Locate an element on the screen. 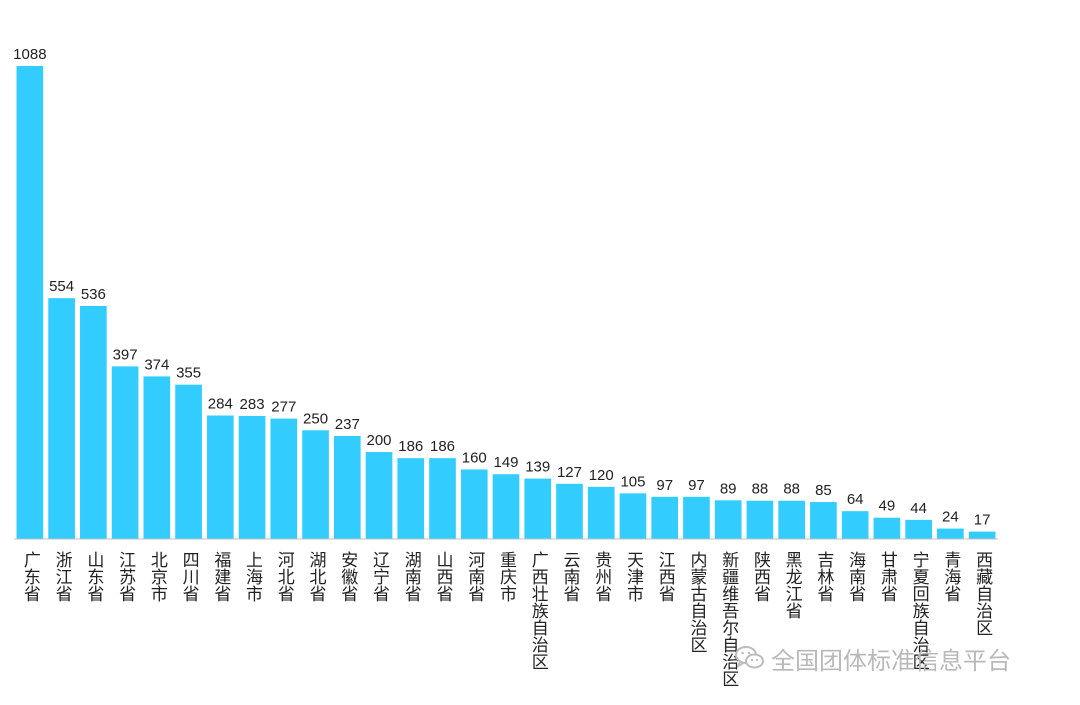 The image size is (1080, 705). category-label: 北京市 is located at coordinates (157, 576).